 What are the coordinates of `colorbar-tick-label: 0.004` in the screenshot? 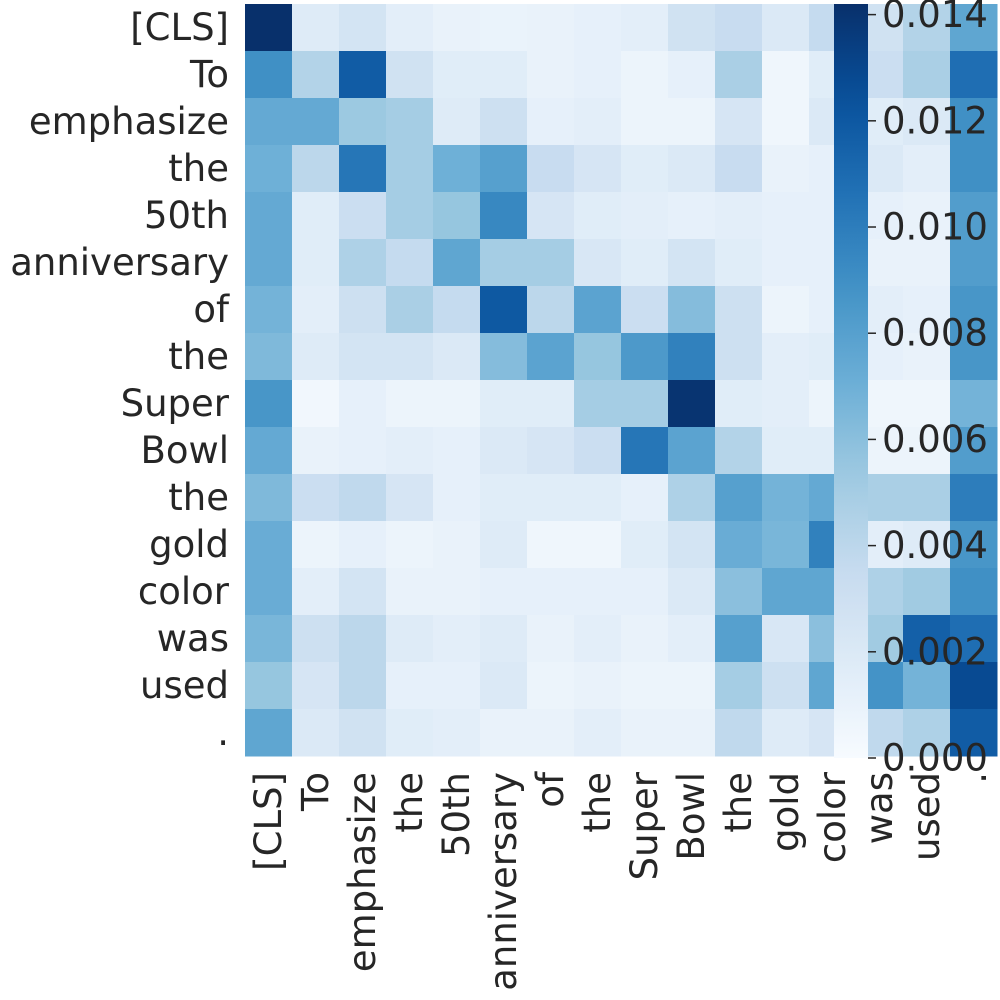 It's located at (935, 545).